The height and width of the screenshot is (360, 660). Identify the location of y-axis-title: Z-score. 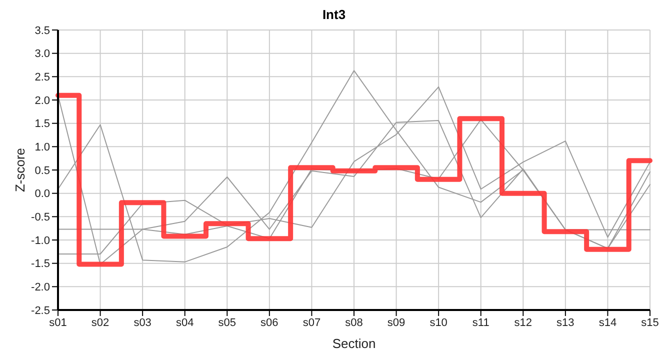
(20, 170).